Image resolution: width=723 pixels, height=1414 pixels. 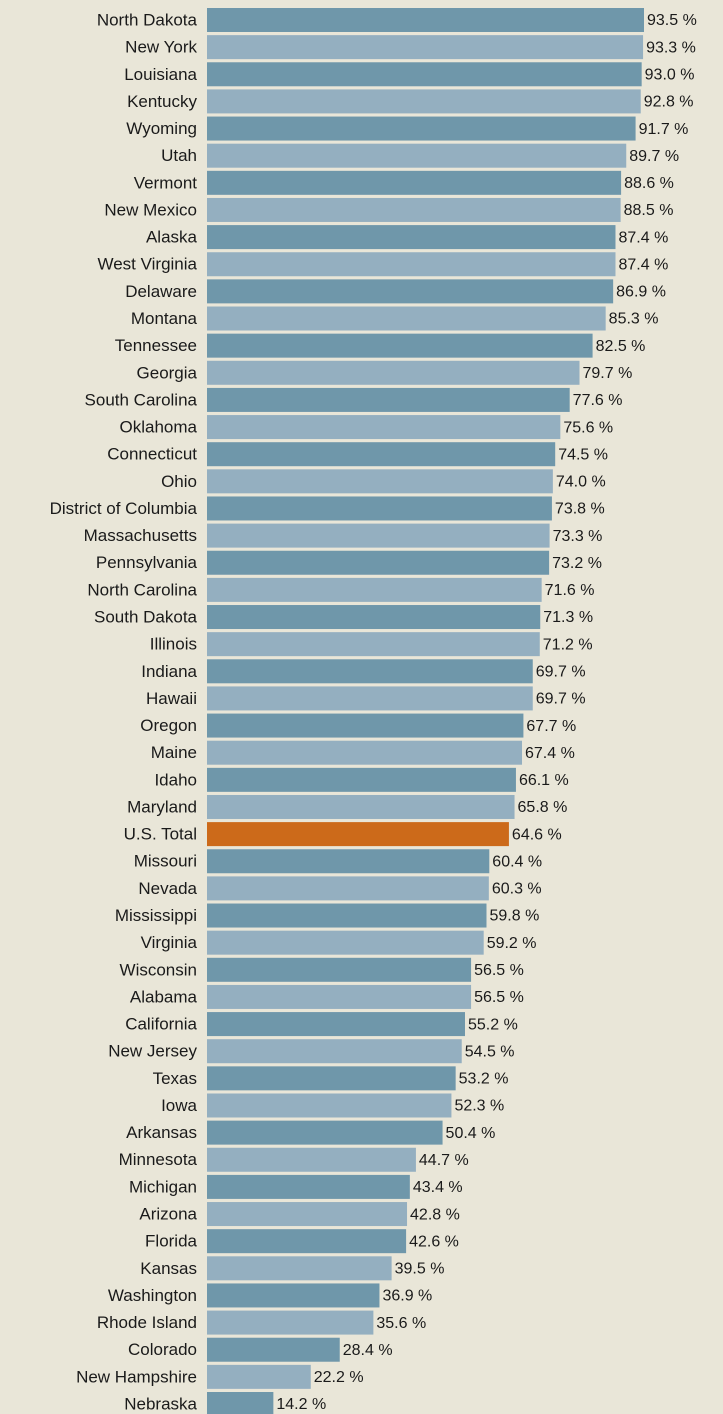 What do you see at coordinates (434, 1241) in the screenshot?
I see `value-label: 42.6 %` at bounding box center [434, 1241].